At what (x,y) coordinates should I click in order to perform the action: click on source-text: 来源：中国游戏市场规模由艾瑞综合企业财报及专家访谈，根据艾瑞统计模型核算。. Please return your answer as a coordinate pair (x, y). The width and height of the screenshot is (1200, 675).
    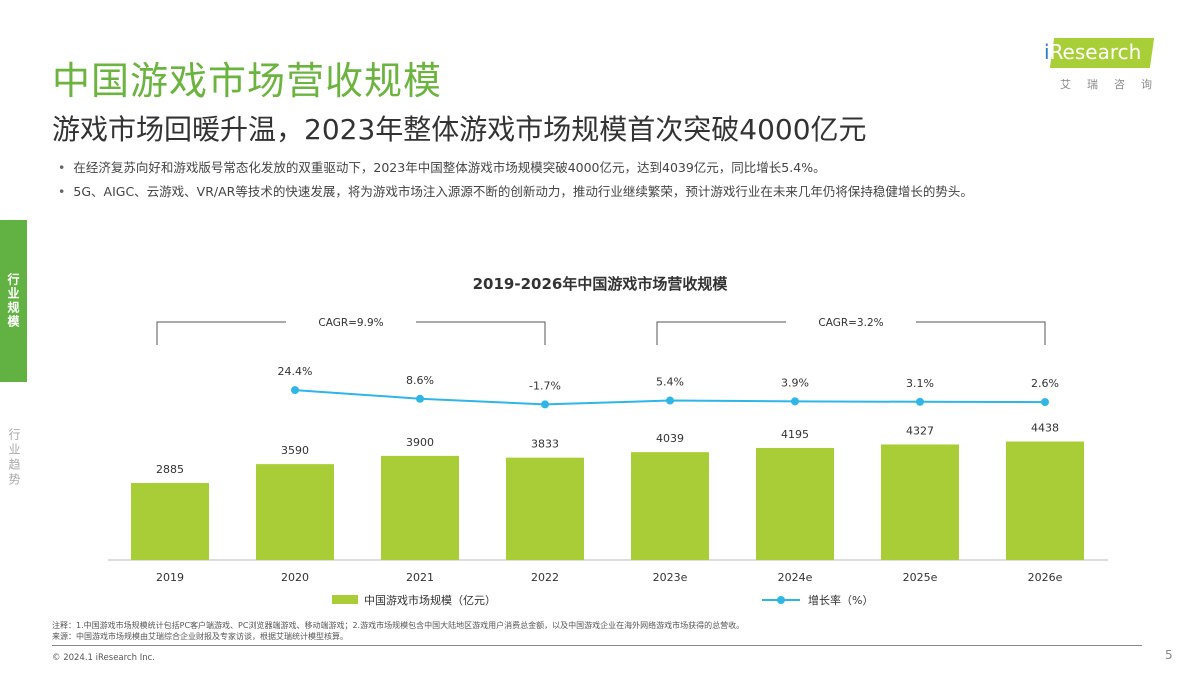
    Looking at the image, I should click on (200, 636).